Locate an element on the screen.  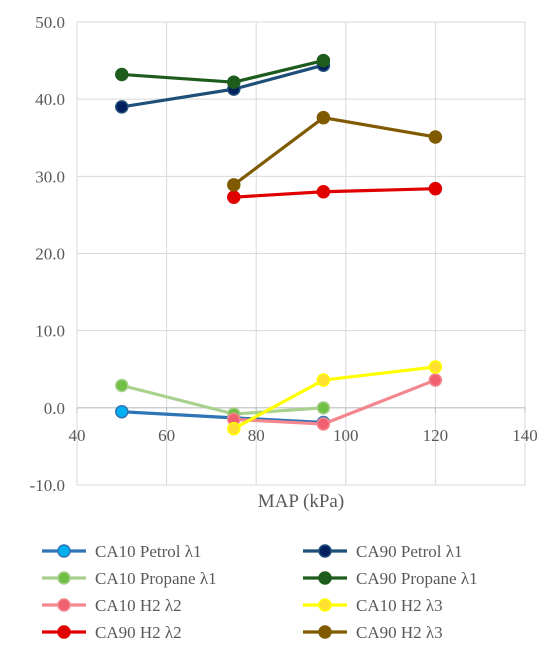
legend-item: CA10 Propane λ1 is located at coordinates (129, 578).